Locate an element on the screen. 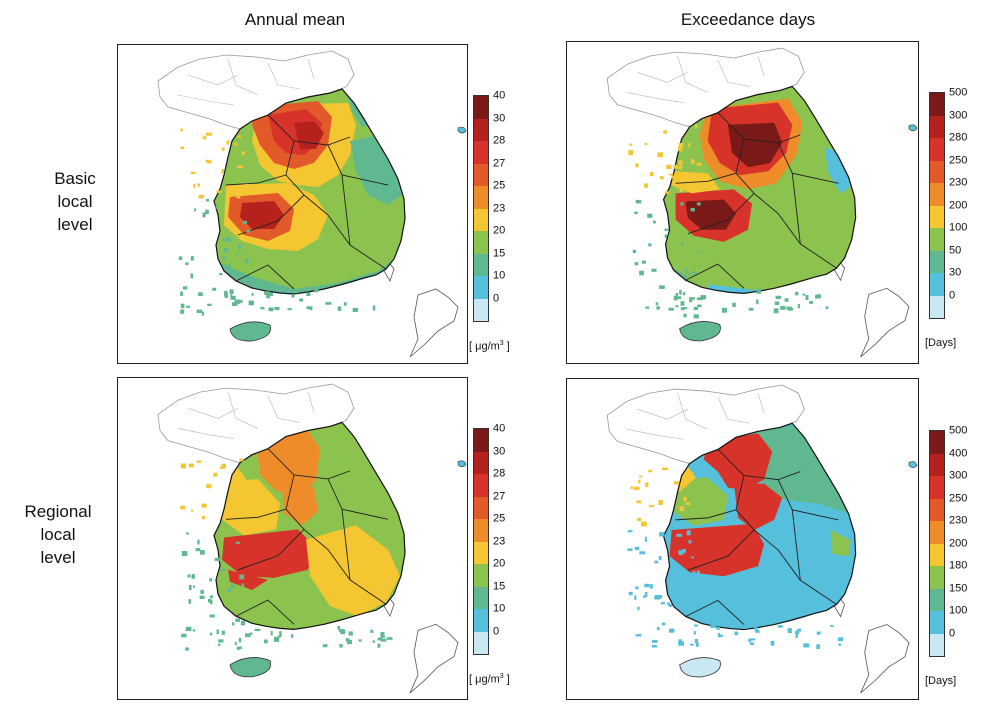 Image resolution: width=982 pixels, height=710 pixels. legend-tick-label: 30 is located at coordinates (499, 118).